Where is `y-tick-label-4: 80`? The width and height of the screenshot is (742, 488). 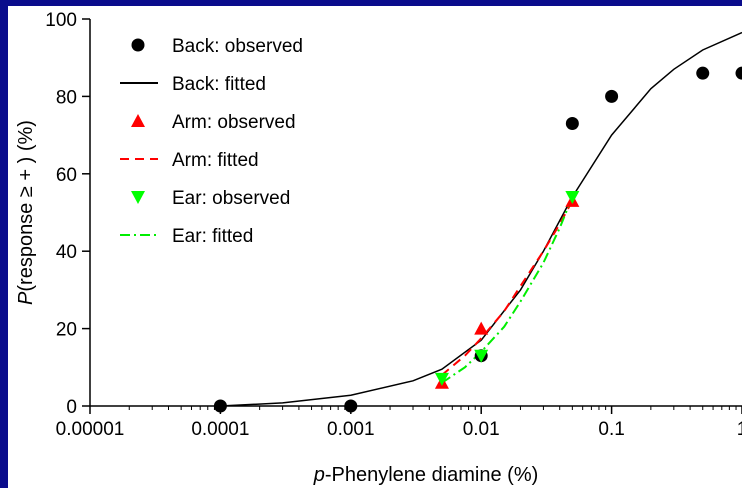
y-tick-label-4: 80 is located at coordinates (66, 97).